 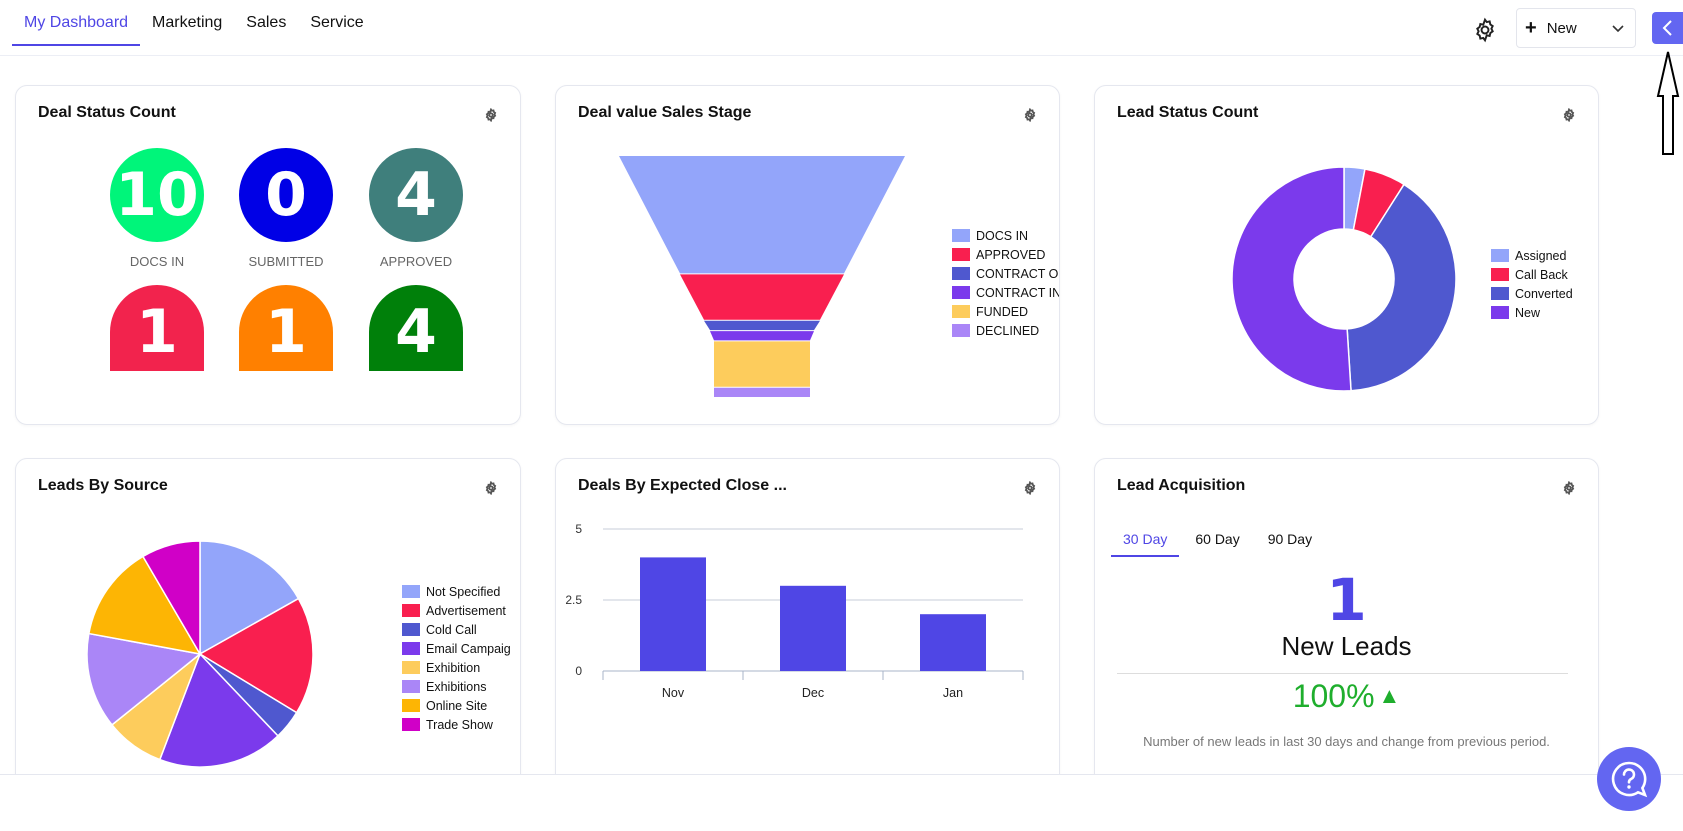 What do you see at coordinates (1011, 254) in the screenshot?
I see `legend-label: APPROVED` at bounding box center [1011, 254].